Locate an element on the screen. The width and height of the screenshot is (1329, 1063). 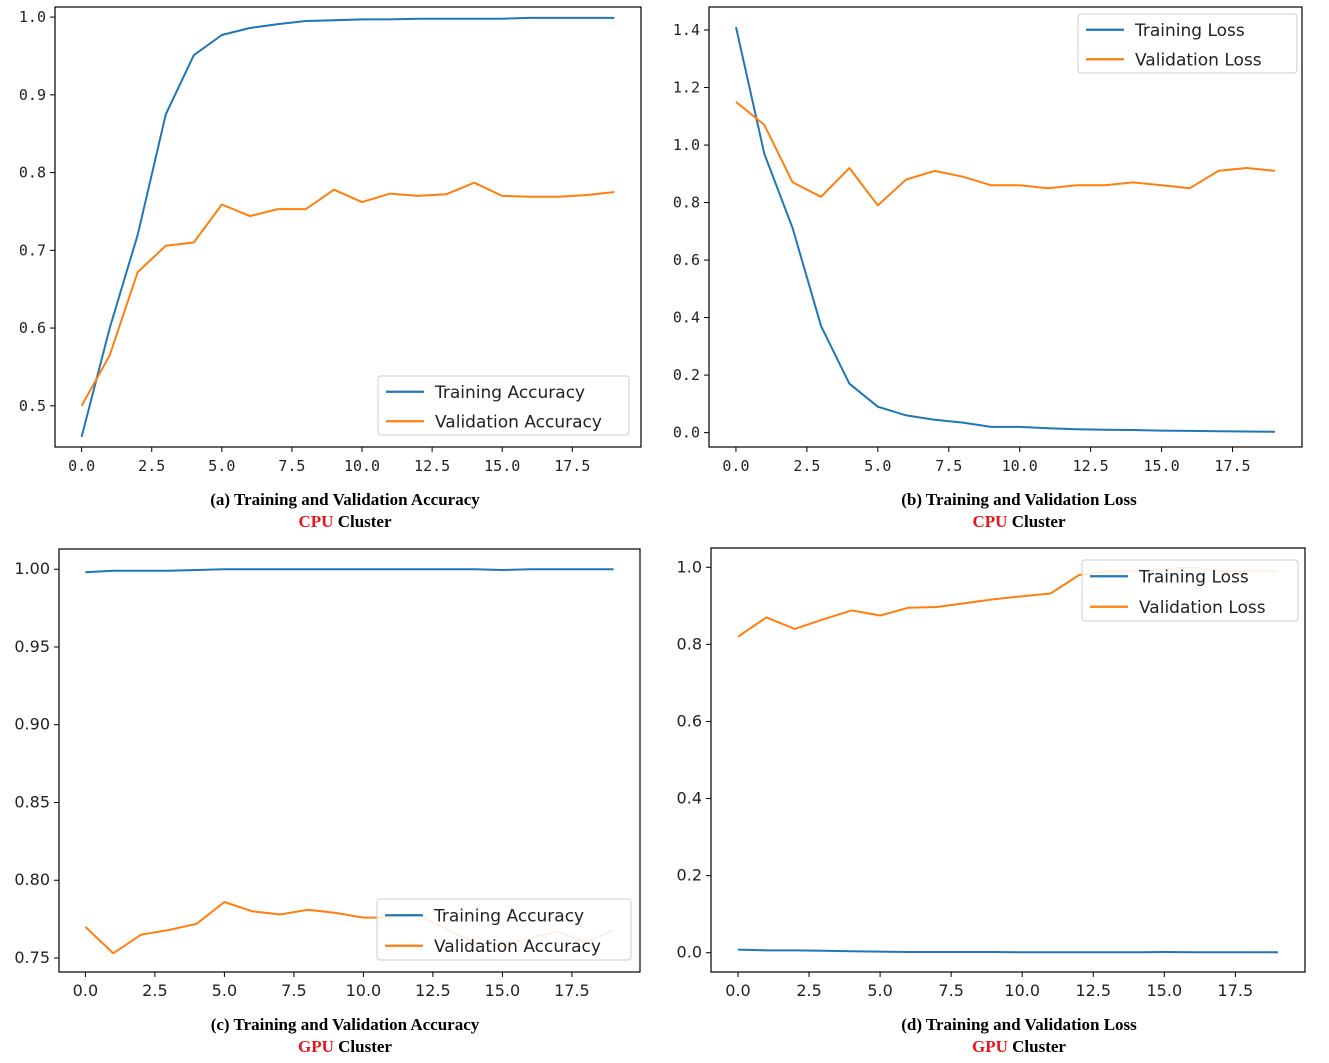
y-tick-label-b-2: 0.4 is located at coordinates (686, 318).